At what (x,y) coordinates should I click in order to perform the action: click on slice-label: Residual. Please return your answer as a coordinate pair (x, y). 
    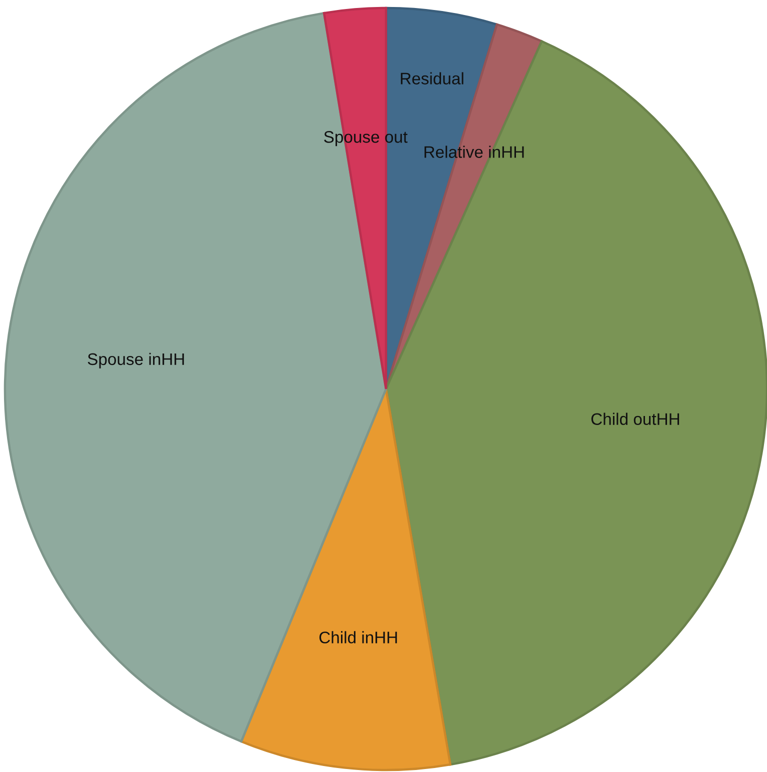
    Looking at the image, I should click on (432, 78).